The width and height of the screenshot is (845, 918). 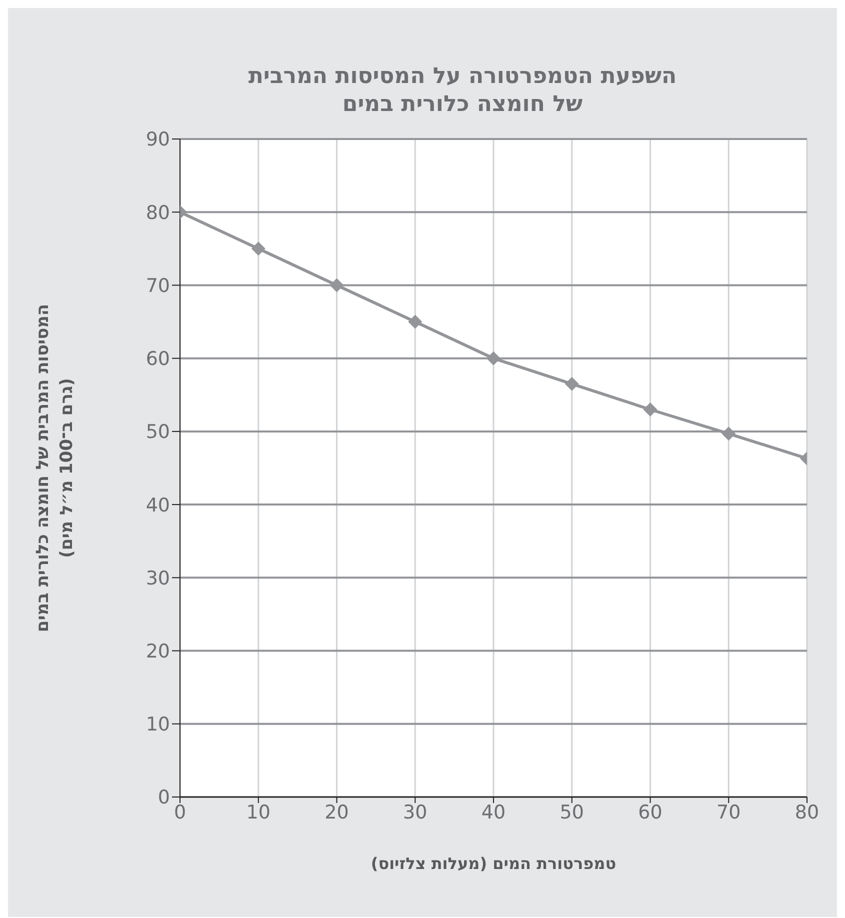 What do you see at coordinates (728, 812) in the screenshot?
I see `x-tick-label: 70` at bounding box center [728, 812].